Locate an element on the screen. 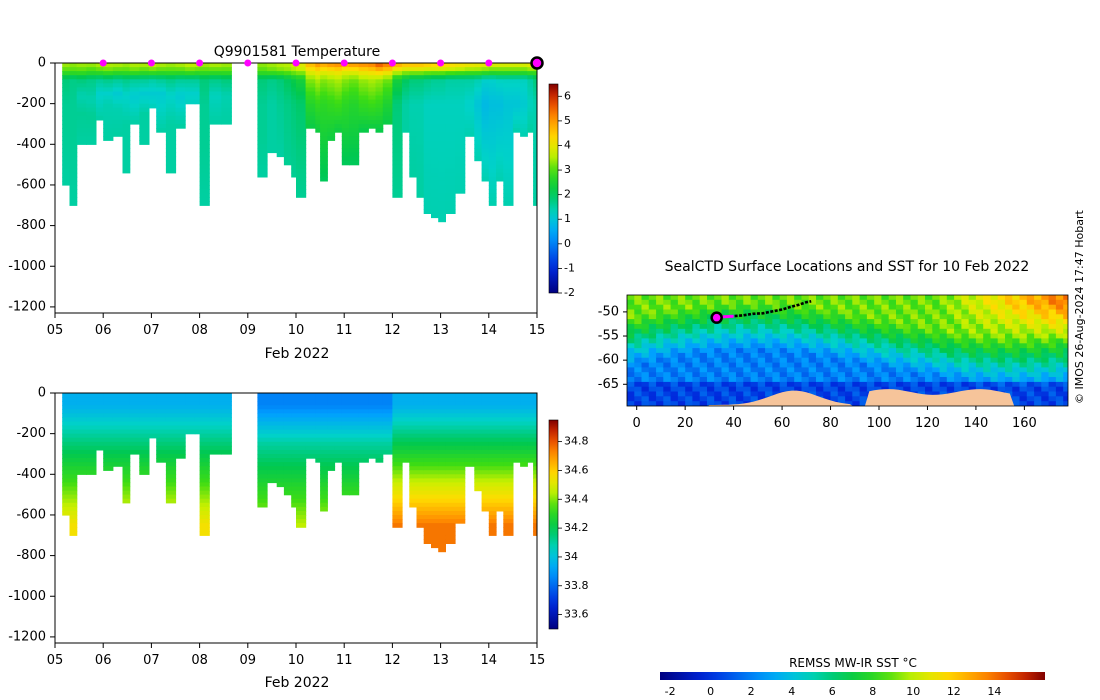  map-x-tick-label: 40 is located at coordinates (733, 423).